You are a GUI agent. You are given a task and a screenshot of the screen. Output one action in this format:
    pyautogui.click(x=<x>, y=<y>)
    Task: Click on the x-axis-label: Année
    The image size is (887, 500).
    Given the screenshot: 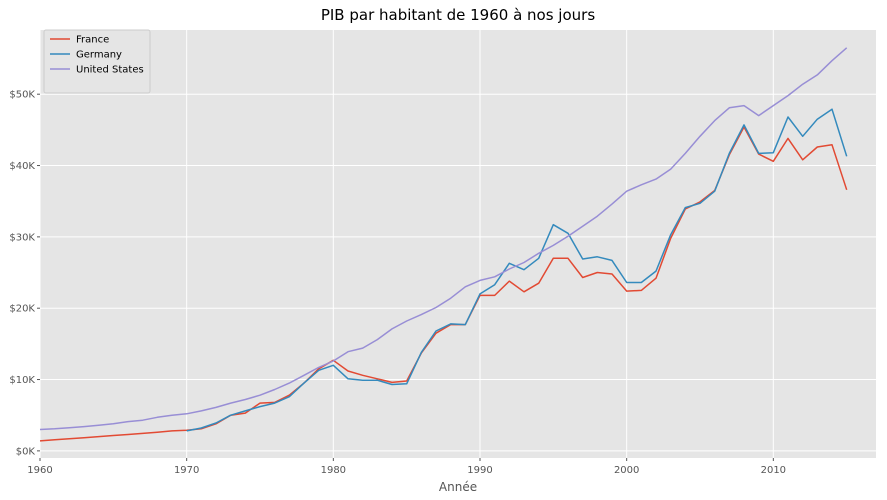 What is the action you would take?
    pyautogui.click(x=458, y=487)
    